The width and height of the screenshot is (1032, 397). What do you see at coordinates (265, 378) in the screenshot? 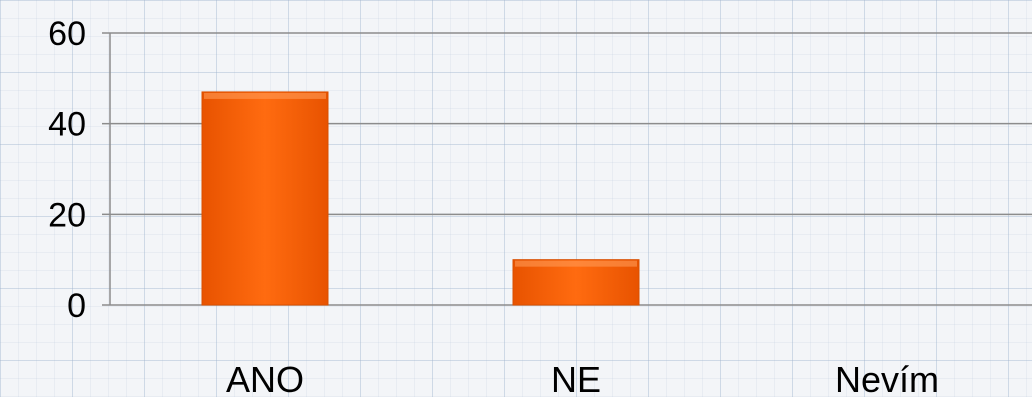
I see `x-category-label: ANO` at bounding box center [265, 378].